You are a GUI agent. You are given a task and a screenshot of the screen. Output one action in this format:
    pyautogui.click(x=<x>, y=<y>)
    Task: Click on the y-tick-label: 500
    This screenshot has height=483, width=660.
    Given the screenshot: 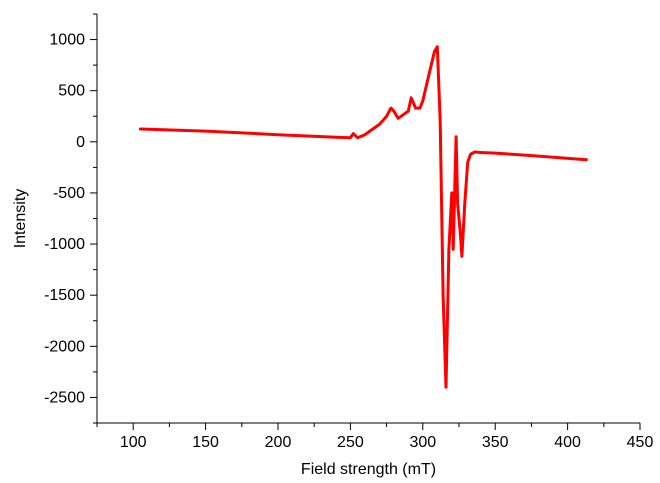 What is the action you would take?
    pyautogui.click(x=71, y=91)
    